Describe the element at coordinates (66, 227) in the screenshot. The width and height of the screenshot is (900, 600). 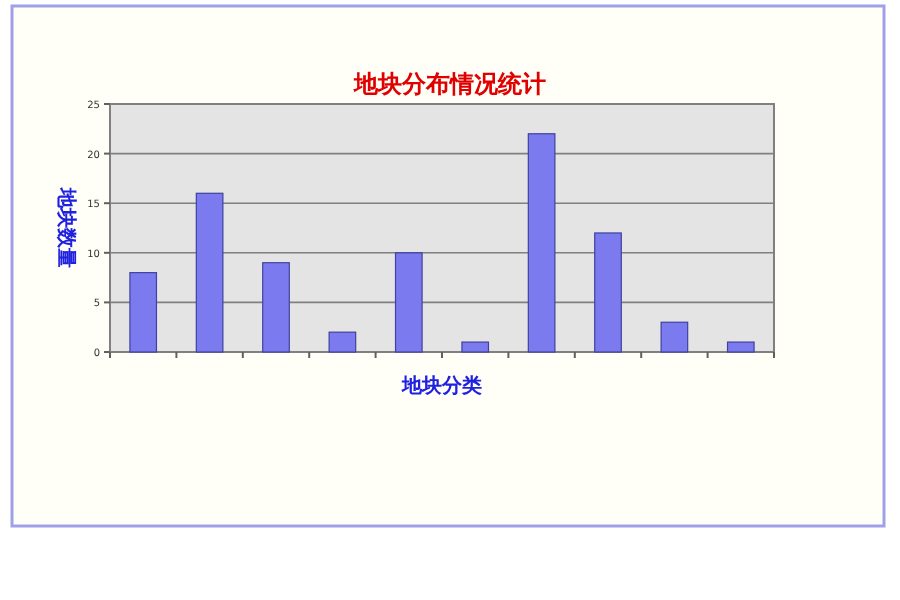
I see `y-axis-title: 地块数量` at that location.